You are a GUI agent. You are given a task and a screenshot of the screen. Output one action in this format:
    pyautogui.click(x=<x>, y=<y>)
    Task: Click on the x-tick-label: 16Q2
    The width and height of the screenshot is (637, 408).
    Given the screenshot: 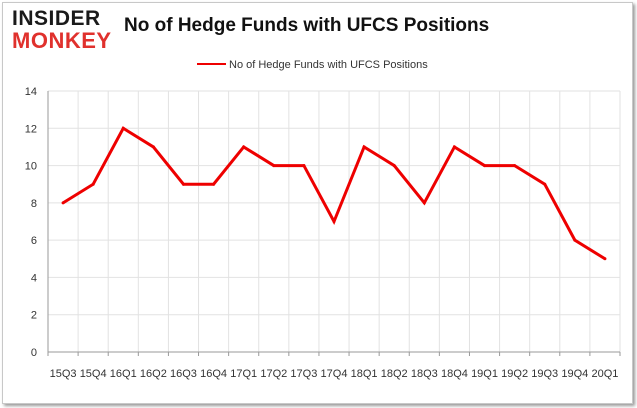 What is the action you would take?
    pyautogui.click(x=153, y=374)
    